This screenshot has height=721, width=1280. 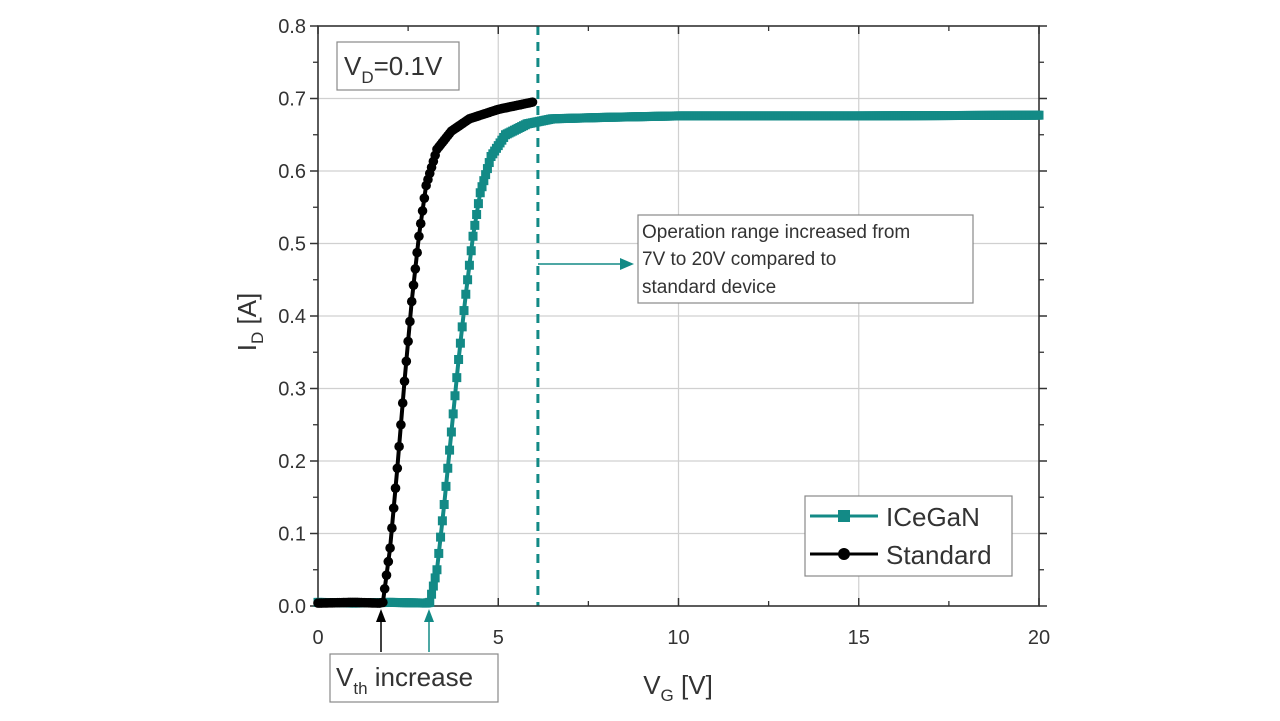 What do you see at coordinates (678, 638) in the screenshot?
I see `x-tick-label: 10` at bounding box center [678, 638].